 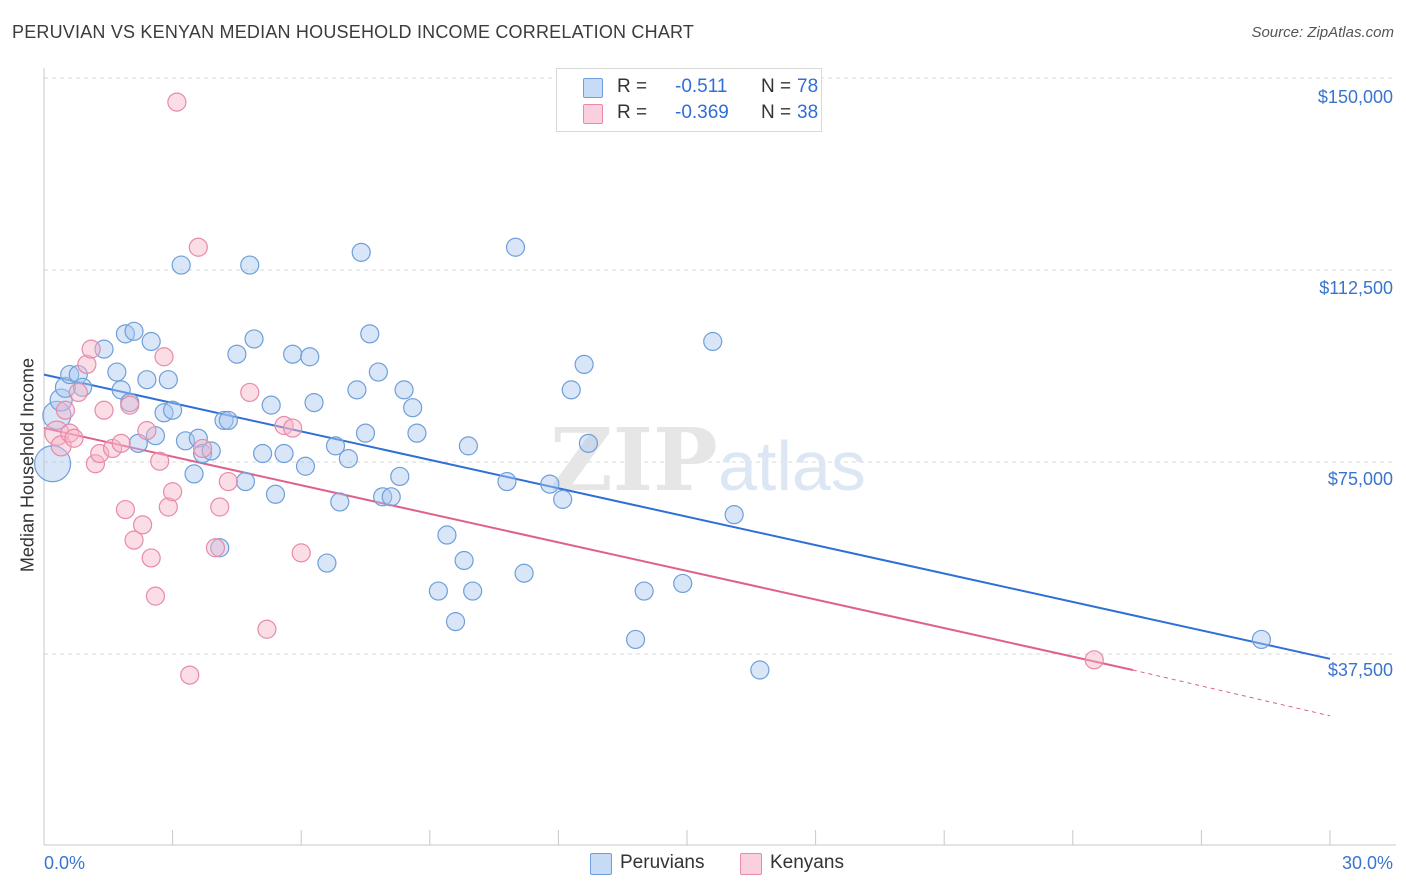 What do you see at coordinates (1367, 863) in the screenshot?
I see `x-axis-max-label: 30.0%` at bounding box center [1367, 863].